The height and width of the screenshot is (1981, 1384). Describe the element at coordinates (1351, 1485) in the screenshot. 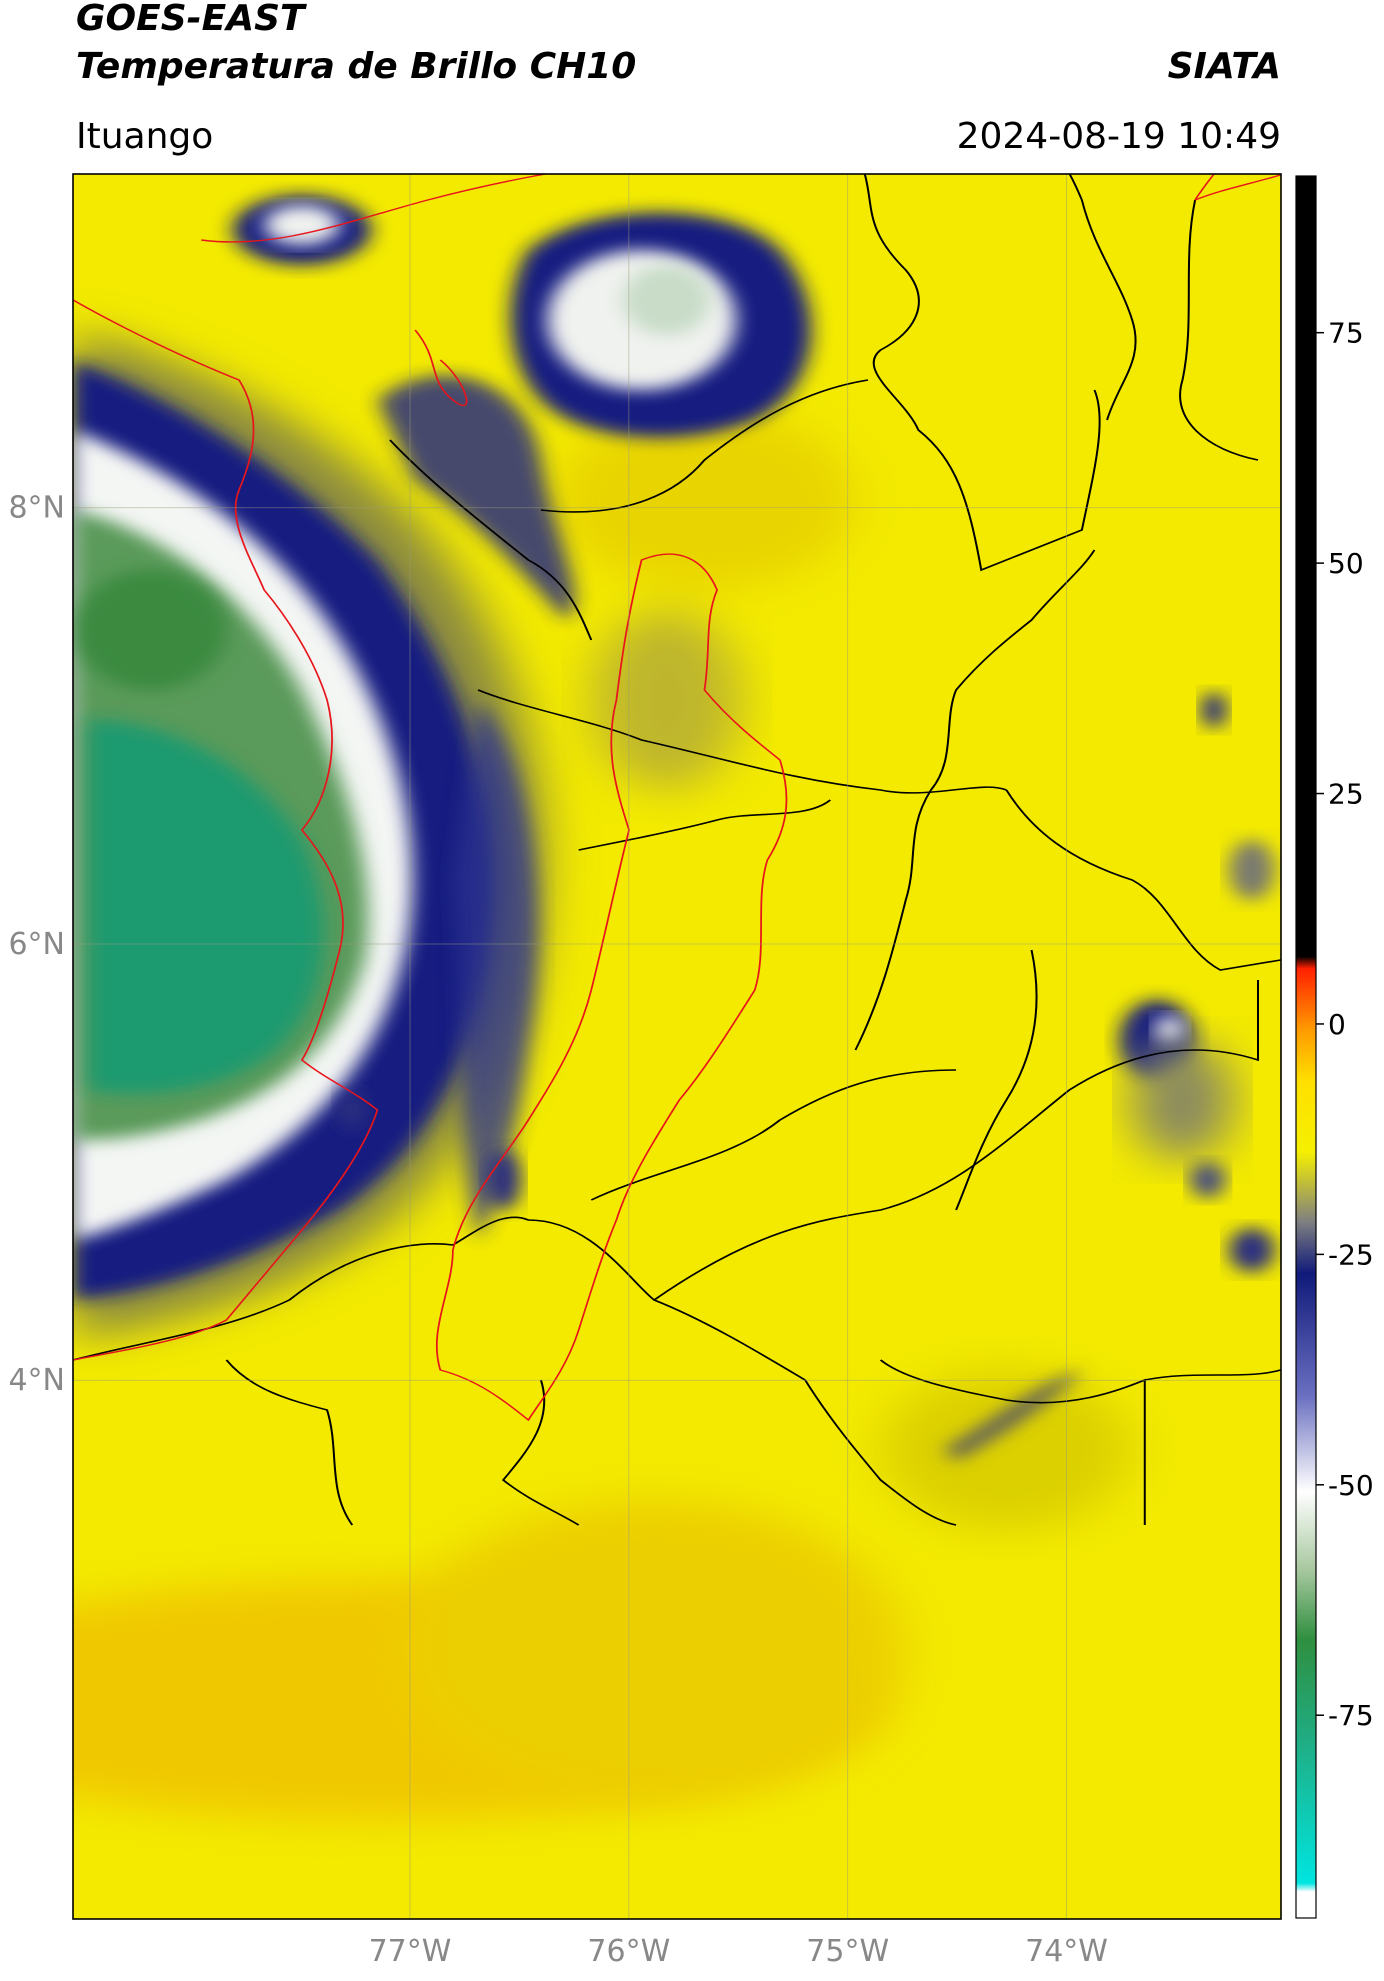

I see `colorbar-tick-label: -50` at that location.